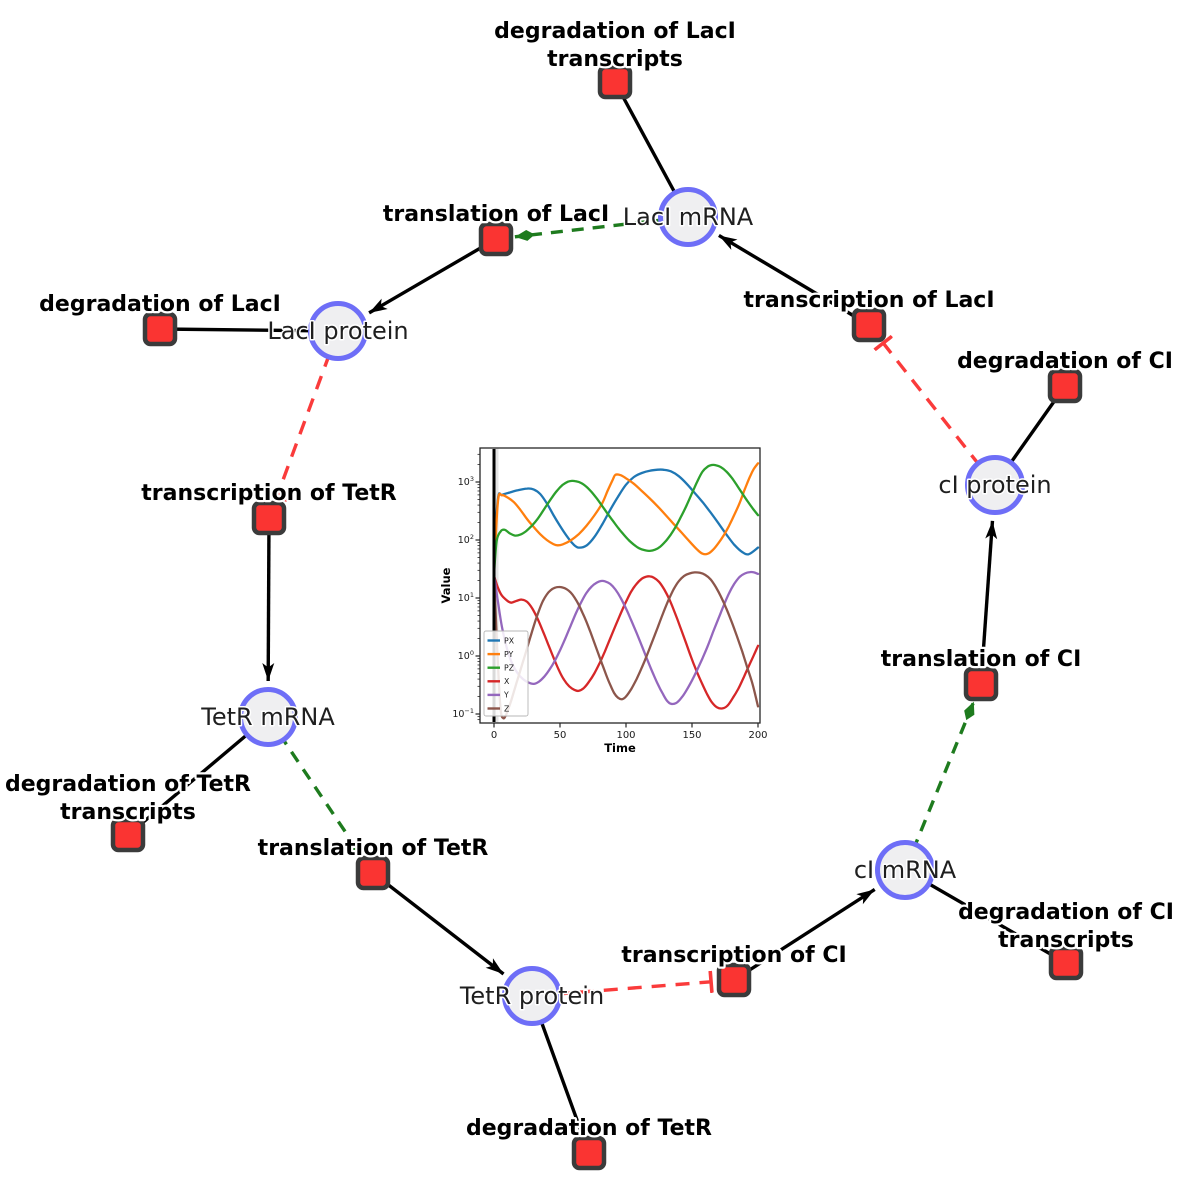 This screenshot has width=1189, height=1200. What do you see at coordinates (128, 784) in the screenshot?
I see `reaction-label-degradation-of-tetr-transcripts: degradation of TetR` at bounding box center [128, 784].